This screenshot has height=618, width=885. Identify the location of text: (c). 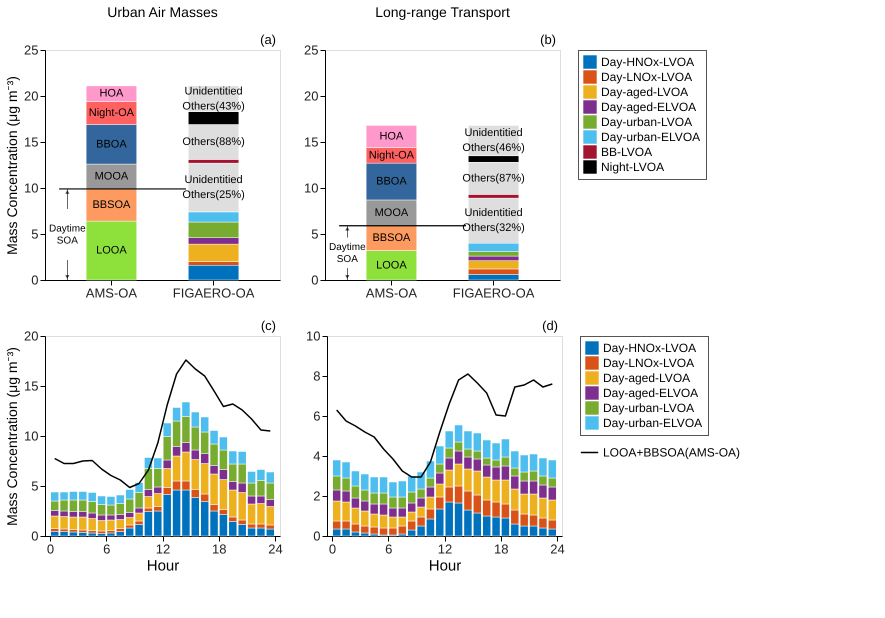
(268, 325).